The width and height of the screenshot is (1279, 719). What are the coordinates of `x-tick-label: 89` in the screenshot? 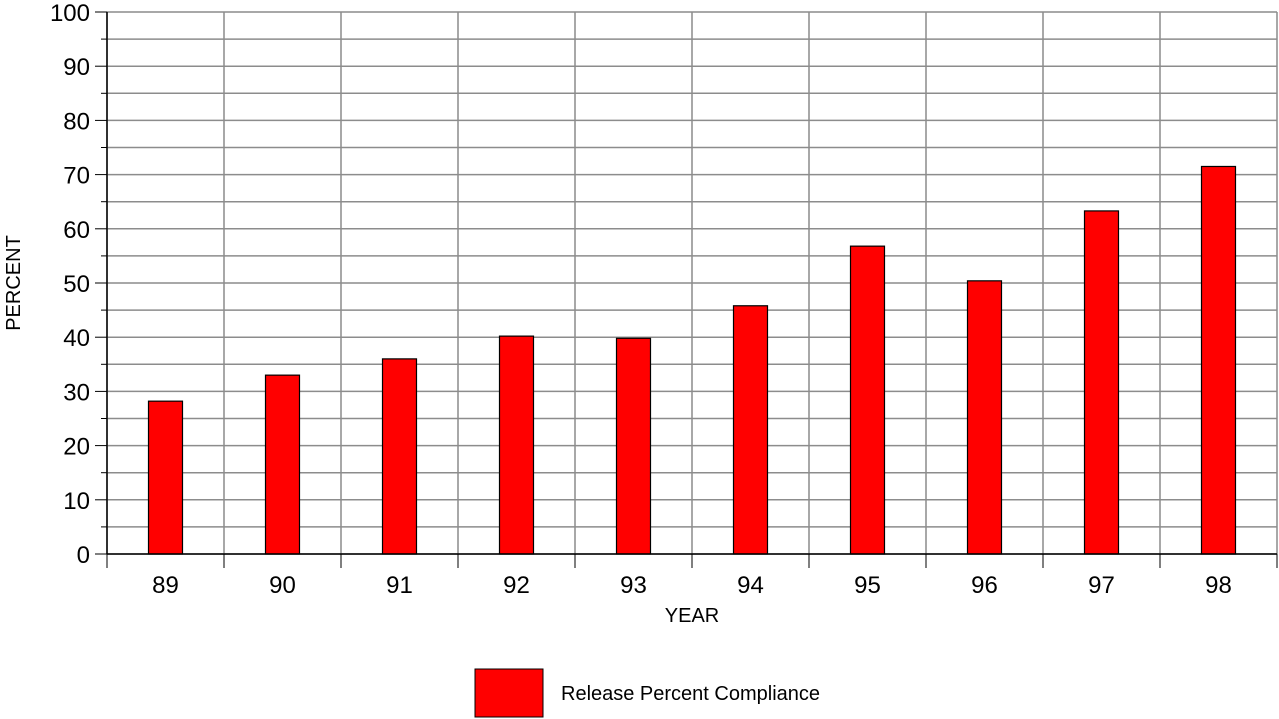 It's located at (165, 585).